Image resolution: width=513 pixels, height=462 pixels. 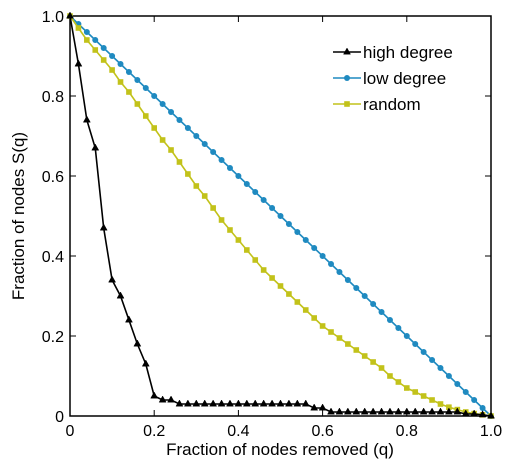 I want to click on x-tick-label: 0.6, so click(x=322, y=431).